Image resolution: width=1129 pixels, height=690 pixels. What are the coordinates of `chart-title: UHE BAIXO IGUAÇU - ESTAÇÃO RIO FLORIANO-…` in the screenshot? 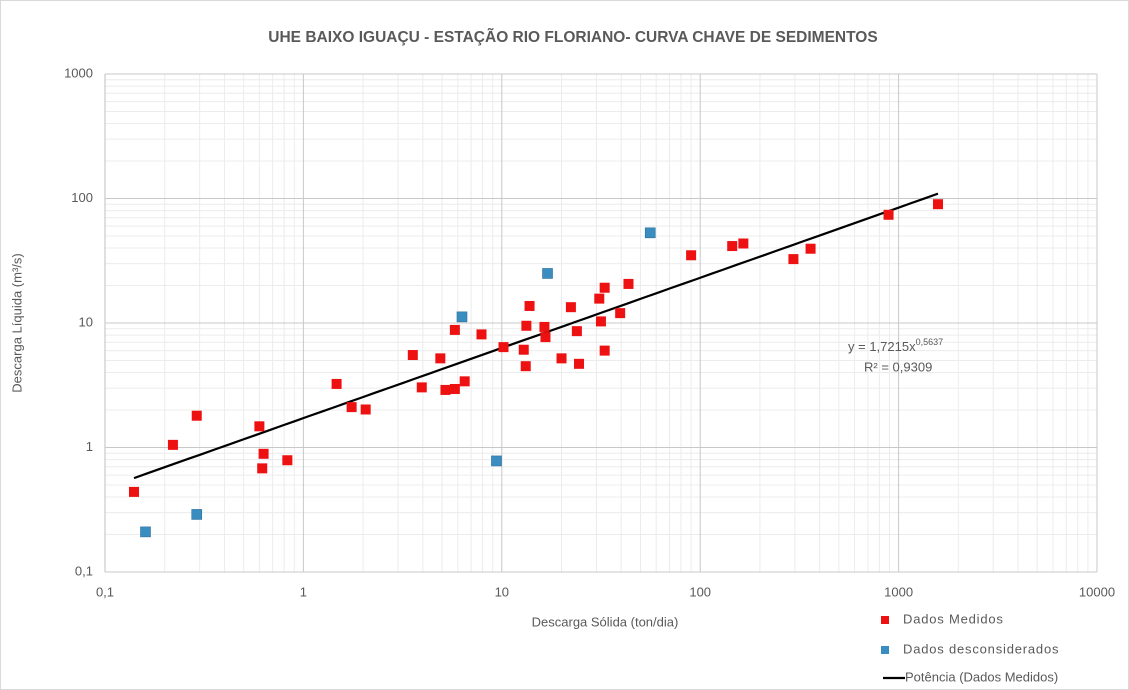 It's located at (572, 37).